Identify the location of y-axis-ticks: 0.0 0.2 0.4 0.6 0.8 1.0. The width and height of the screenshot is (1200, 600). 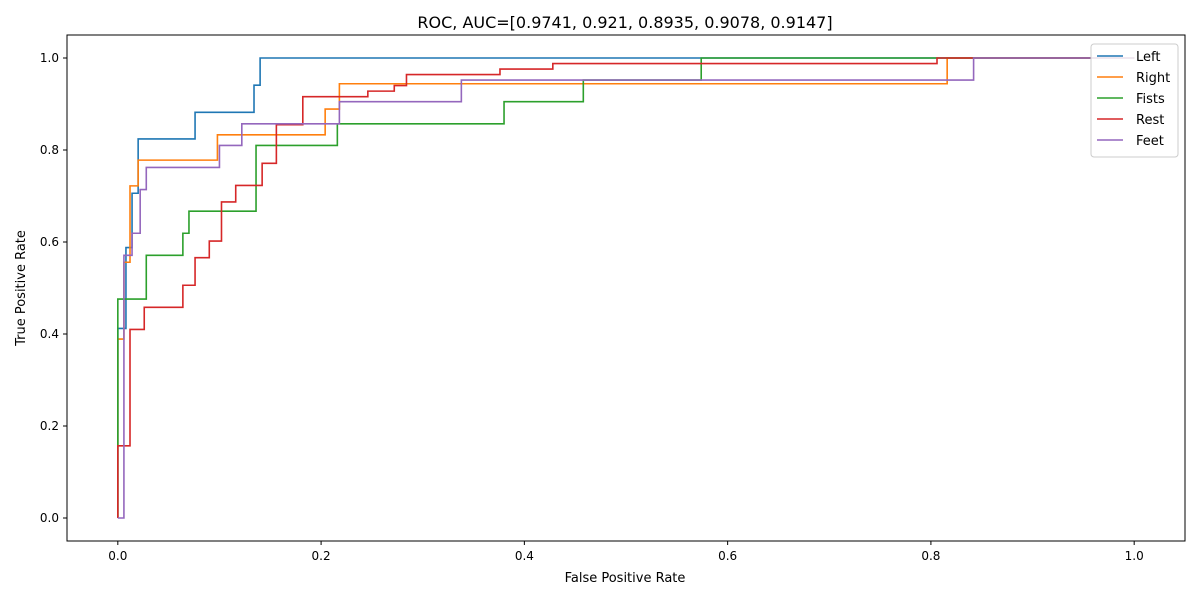
(53, 288).